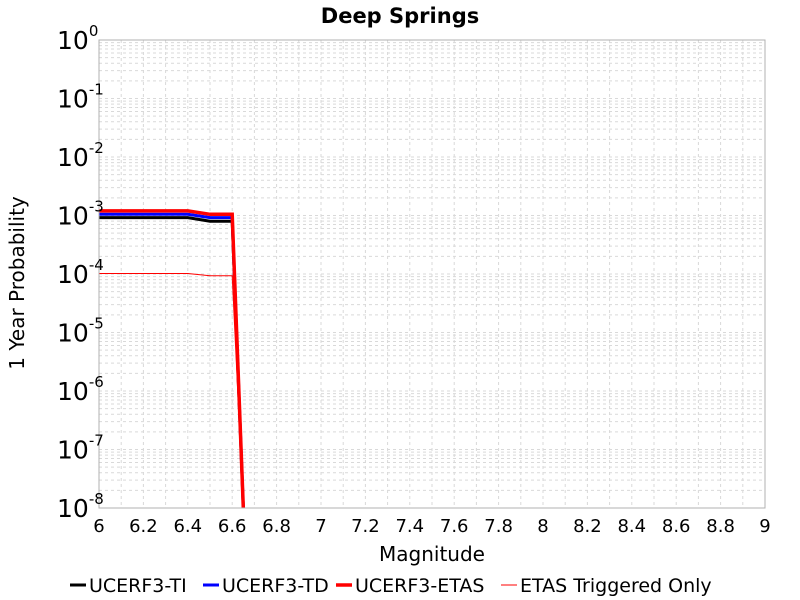  I want to click on y-tick-exponent: -2, so click(96, 148).